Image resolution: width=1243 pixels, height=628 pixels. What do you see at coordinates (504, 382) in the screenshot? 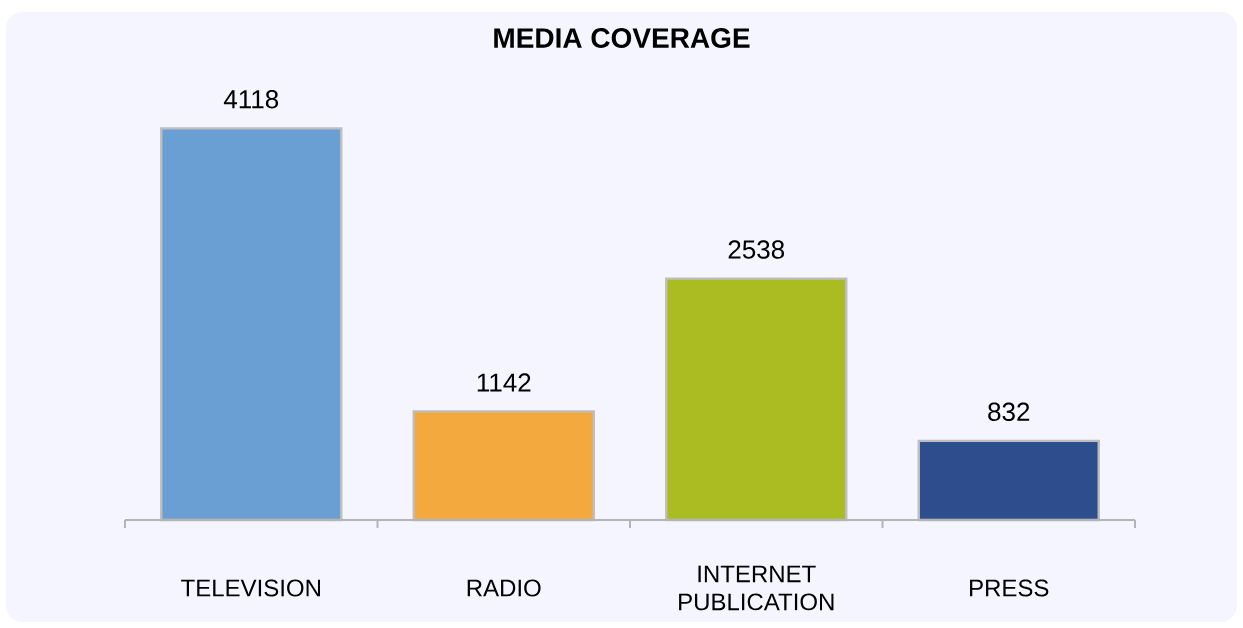
I see `data-label: 1142` at bounding box center [504, 382].